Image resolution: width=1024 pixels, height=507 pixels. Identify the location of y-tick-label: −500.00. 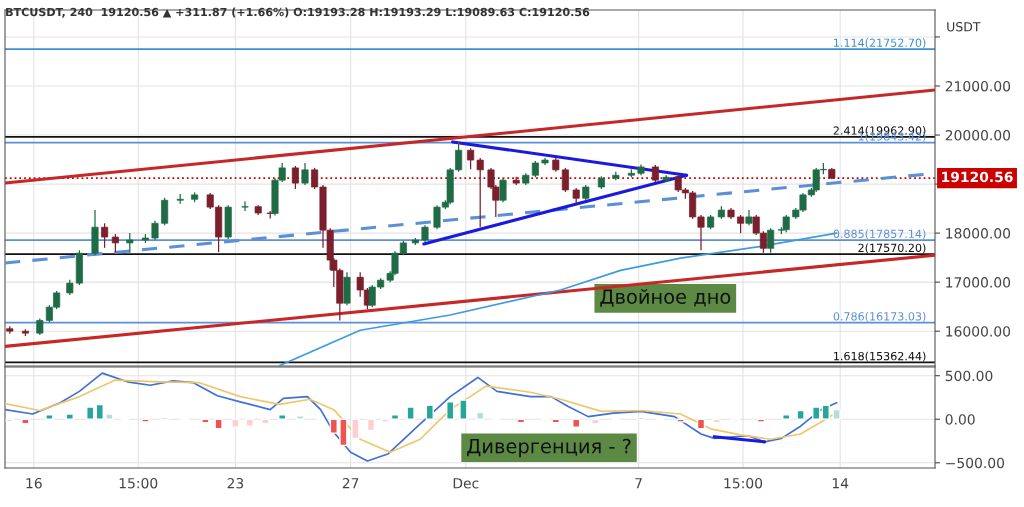
(975, 463).